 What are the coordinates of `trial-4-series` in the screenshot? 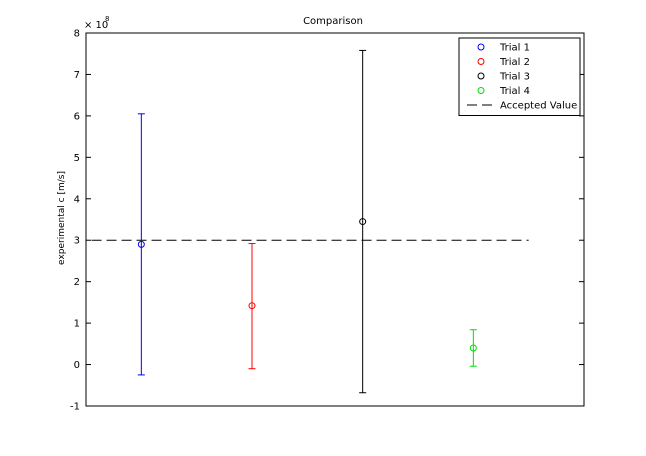 It's located at (473, 348).